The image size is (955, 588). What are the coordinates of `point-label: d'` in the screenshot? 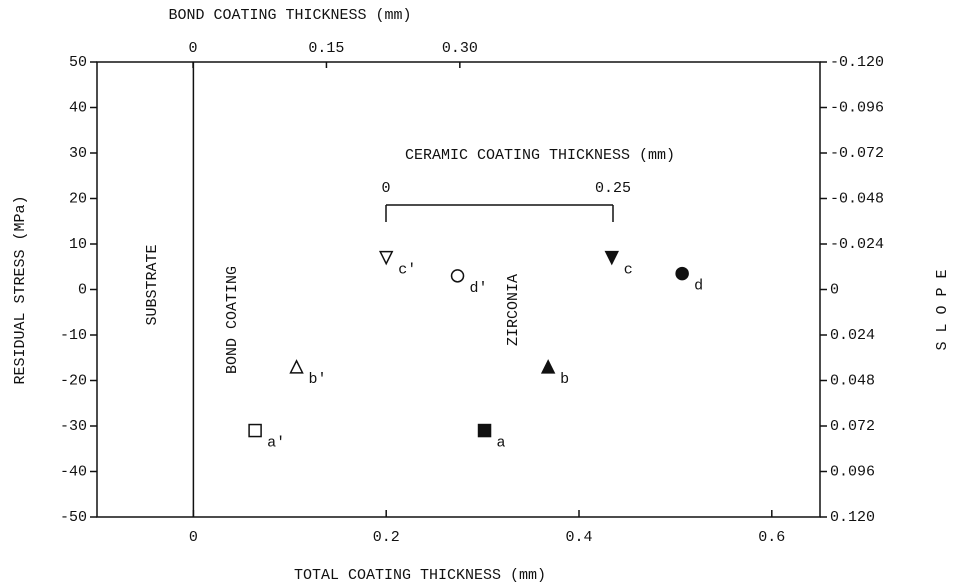 It's located at (479, 288).